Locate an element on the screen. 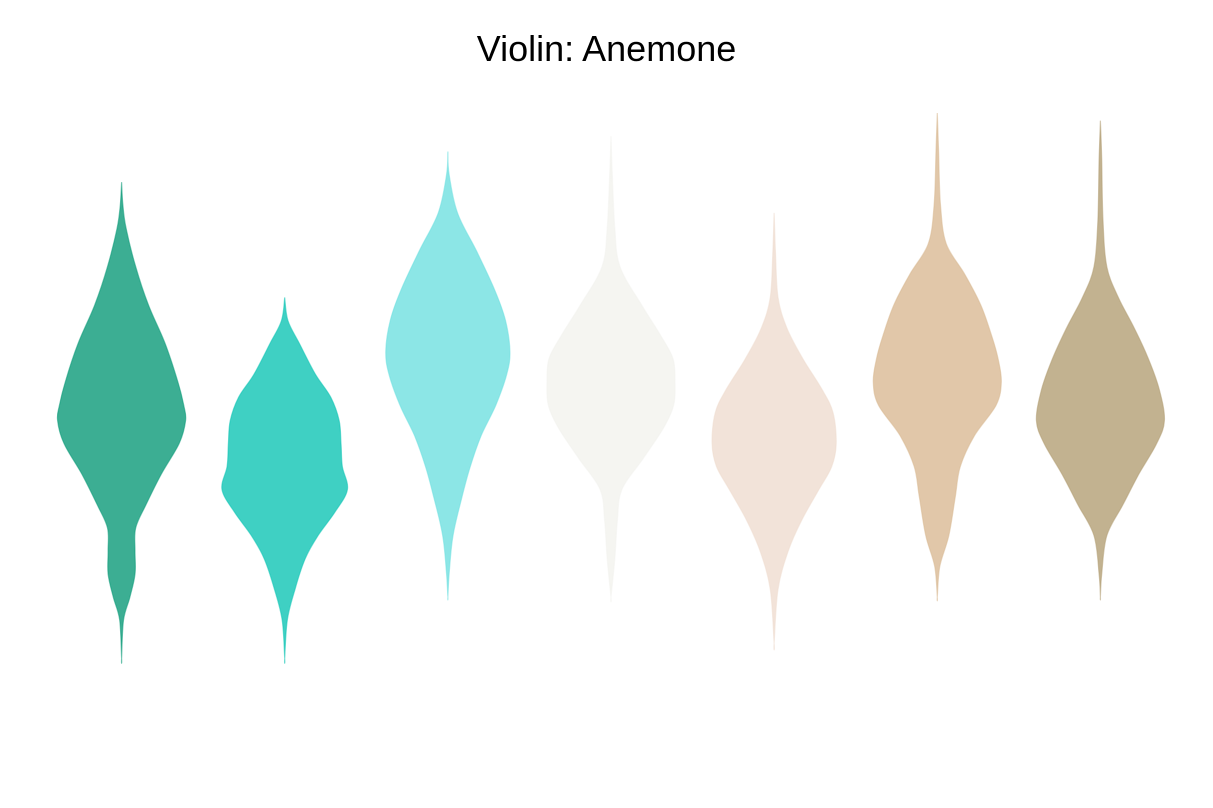  chart-title: Violin: Anemone is located at coordinates (606, 48).